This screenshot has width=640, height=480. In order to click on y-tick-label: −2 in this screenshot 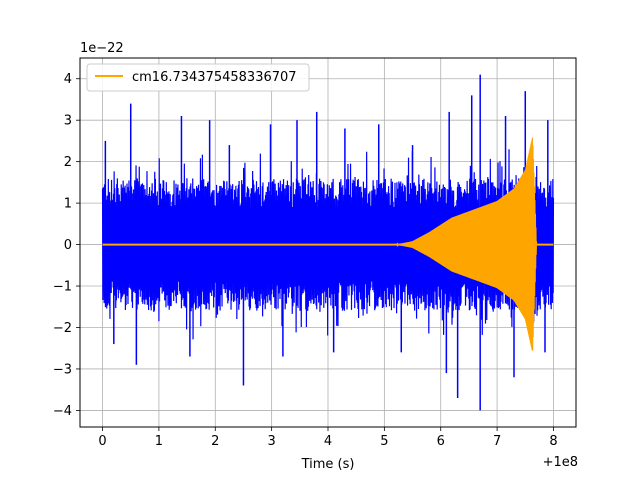, I will do `click(62, 328)`.